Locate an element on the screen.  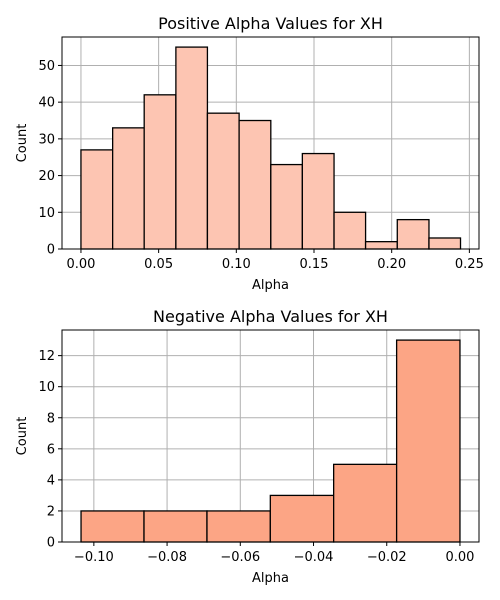
y-tick-label: 8 is located at coordinates (51, 418).